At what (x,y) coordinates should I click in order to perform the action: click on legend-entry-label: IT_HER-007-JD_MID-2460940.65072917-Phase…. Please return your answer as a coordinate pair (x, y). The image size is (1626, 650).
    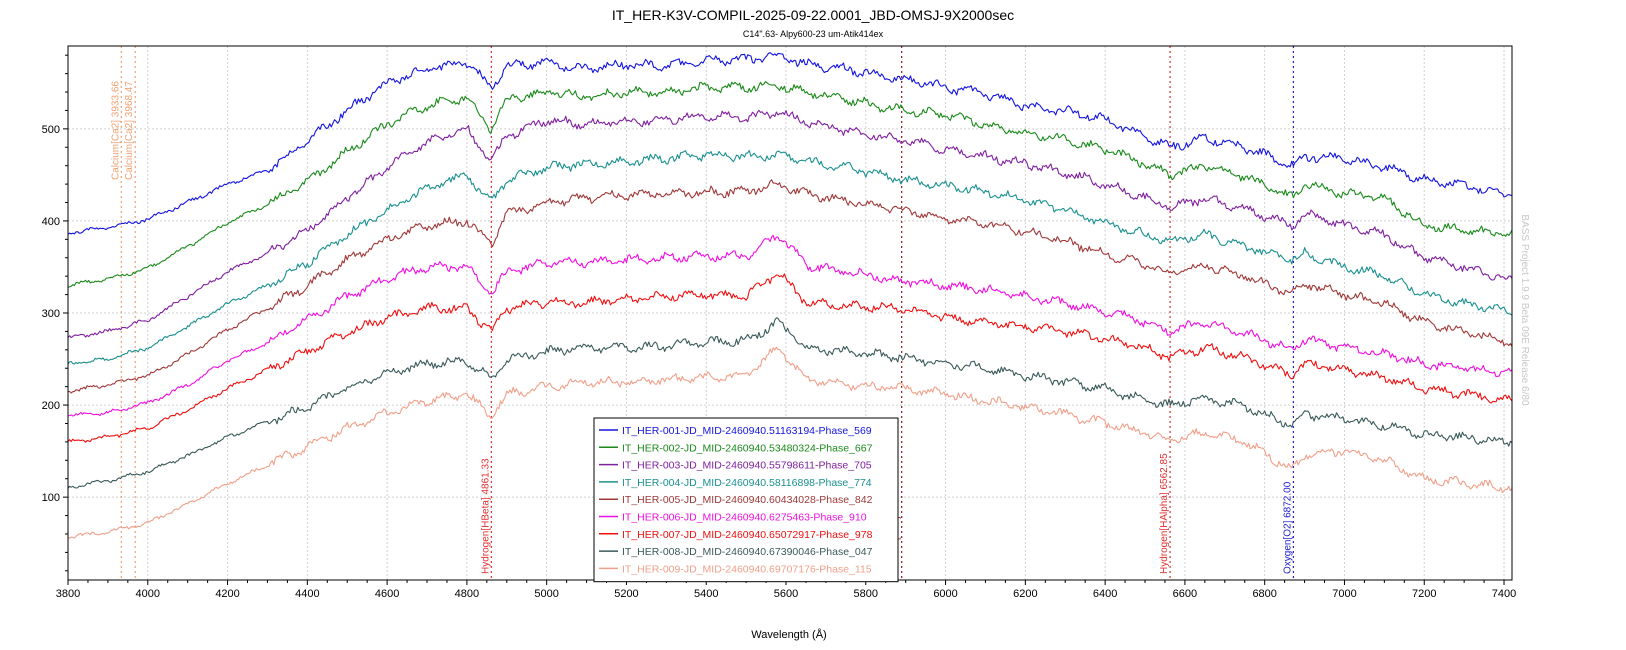
    Looking at the image, I should click on (747, 535).